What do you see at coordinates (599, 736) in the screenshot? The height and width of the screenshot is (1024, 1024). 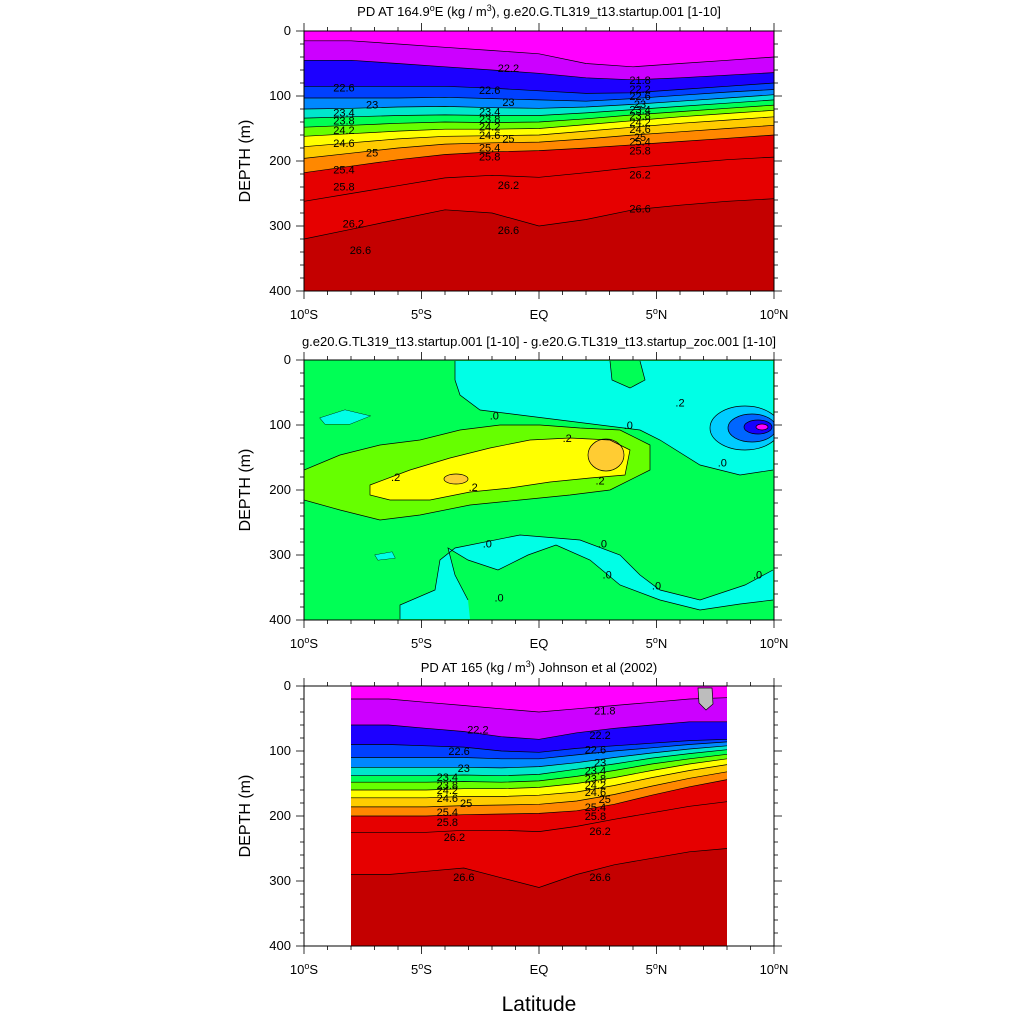 I see `contour-label: 22.2` at bounding box center [599, 736].